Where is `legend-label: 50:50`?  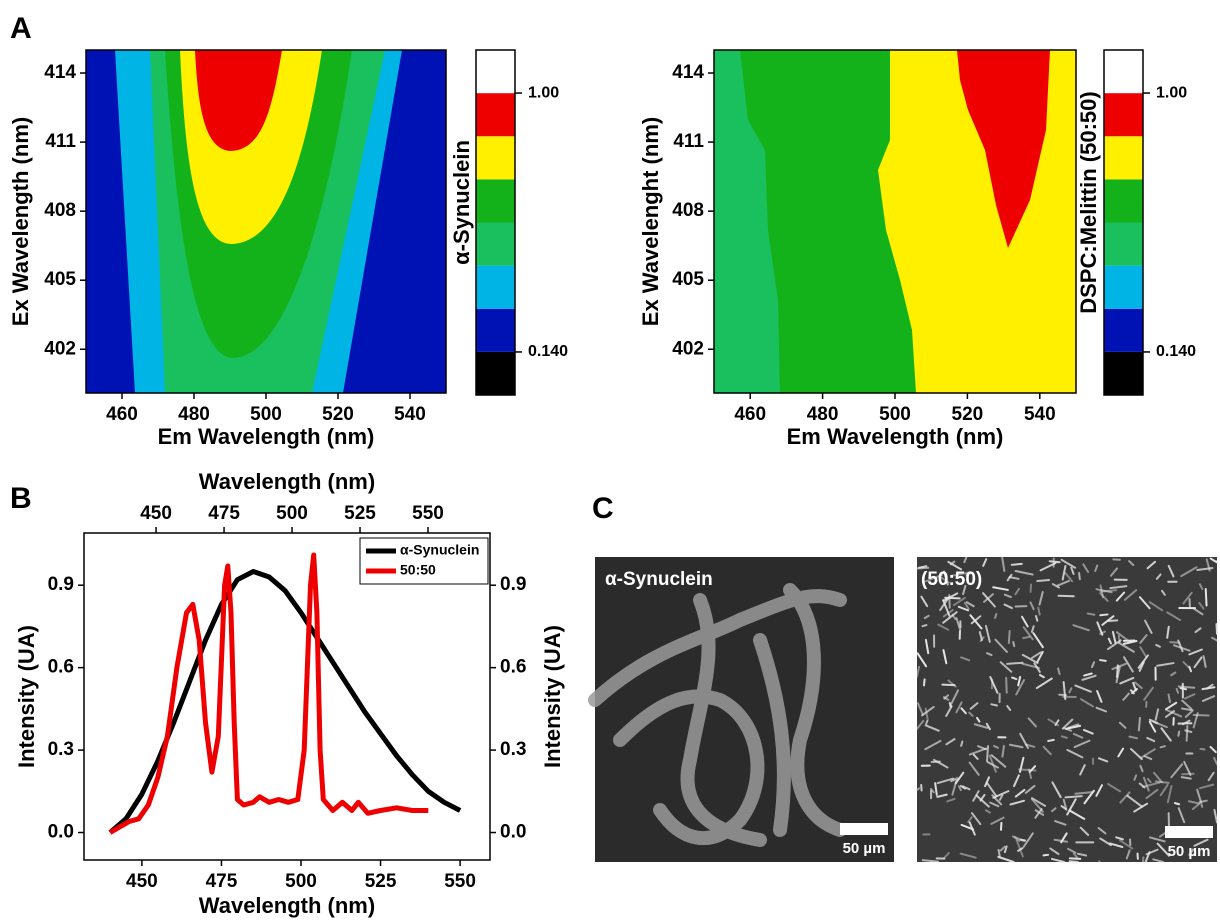 legend-label: 50:50 is located at coordinates (418, 570).